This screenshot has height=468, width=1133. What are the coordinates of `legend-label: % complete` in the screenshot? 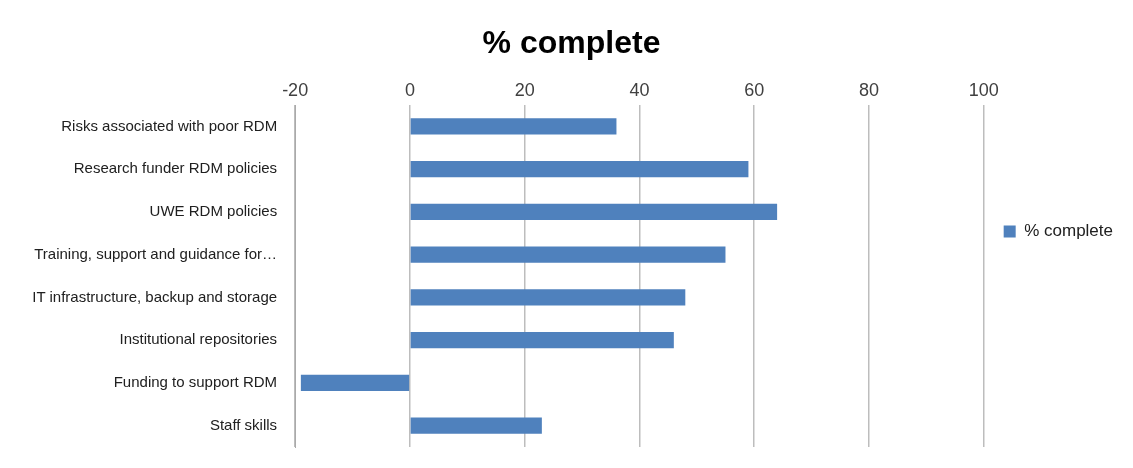 It's located at (1069, 231).